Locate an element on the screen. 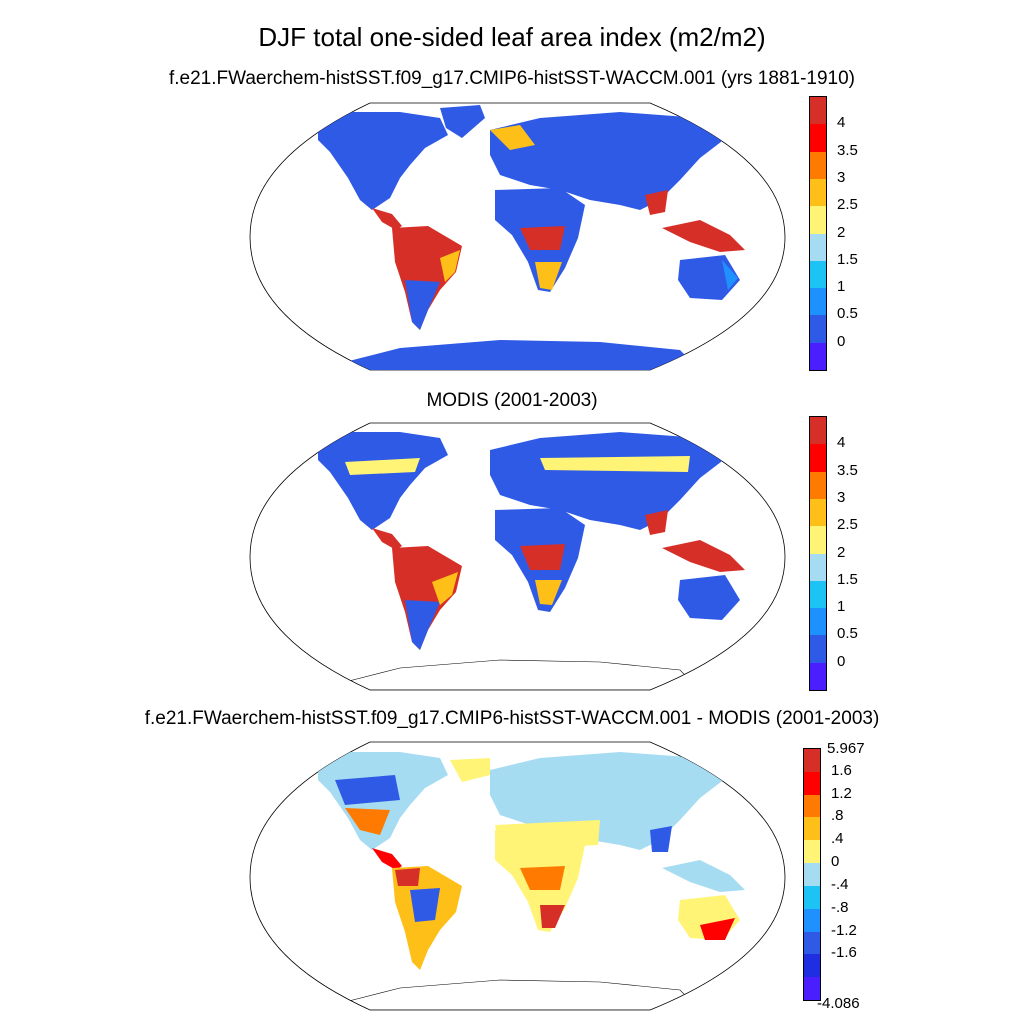 The width and height of the screenshot is (1024, 1024). colorbar-3-tick-label: 1.2 is located at coordinates (841, 793).